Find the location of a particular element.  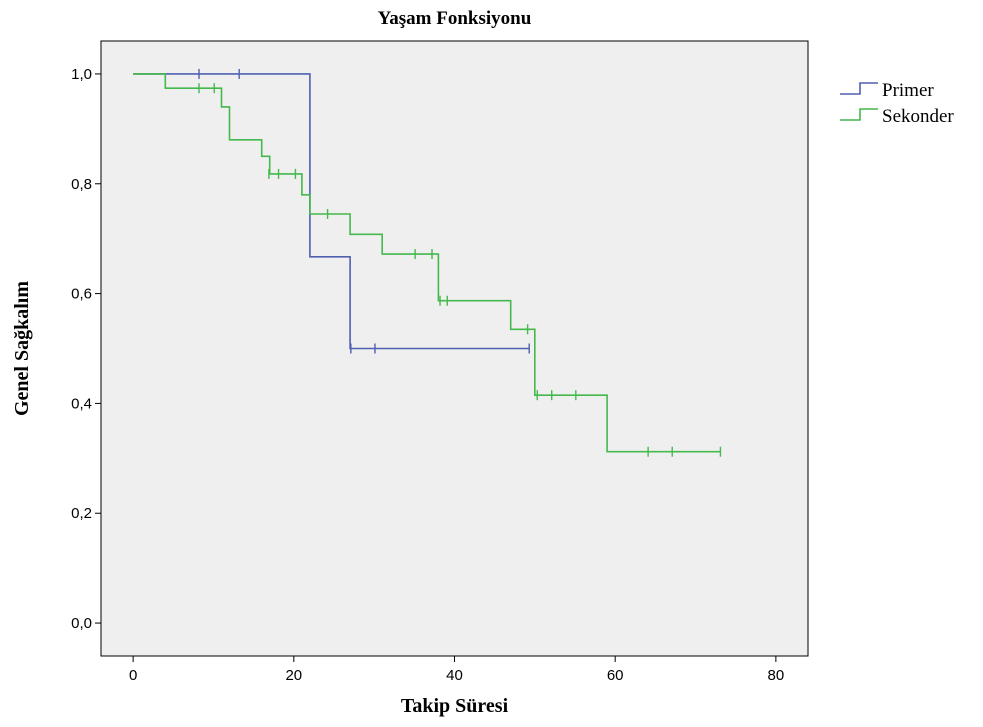

y-tick-label: 0,0 is located at coordinates (81, 623).